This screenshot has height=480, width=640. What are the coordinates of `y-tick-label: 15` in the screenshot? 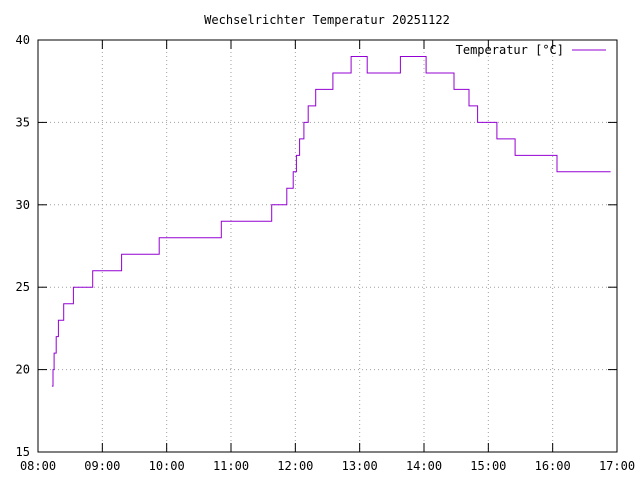 It's located at (23, 452).